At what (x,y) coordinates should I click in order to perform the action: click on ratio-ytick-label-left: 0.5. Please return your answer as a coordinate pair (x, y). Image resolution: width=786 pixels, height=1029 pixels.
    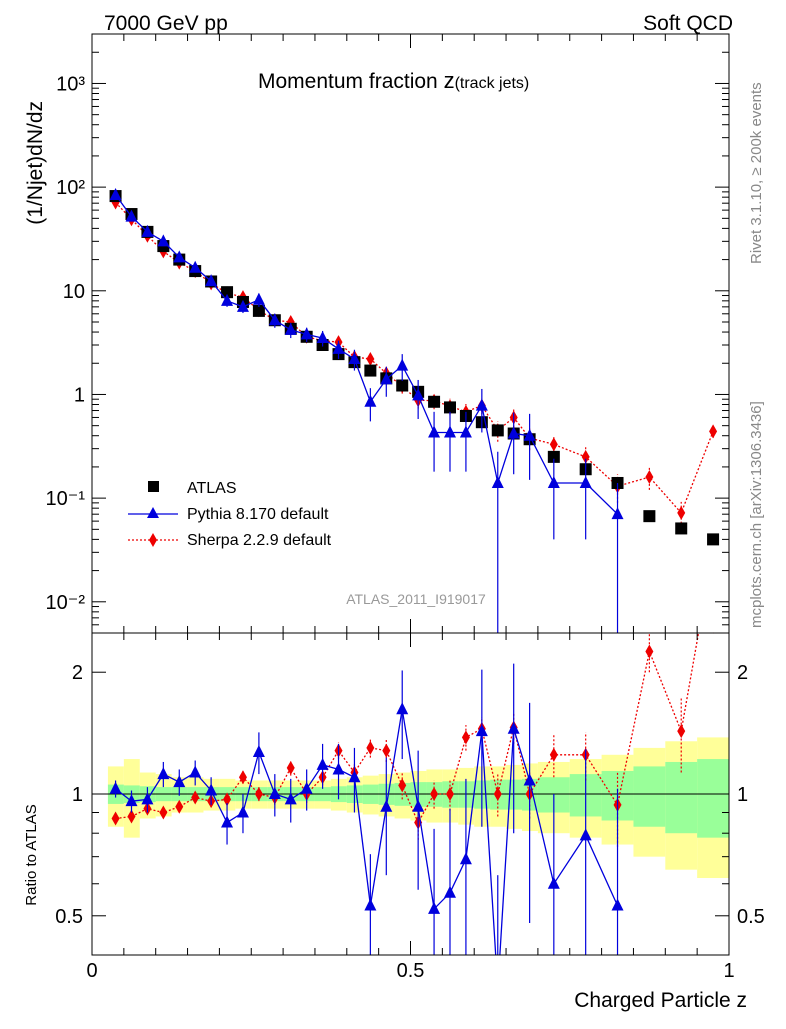
    Looking at the image, I should click on (69, 917).